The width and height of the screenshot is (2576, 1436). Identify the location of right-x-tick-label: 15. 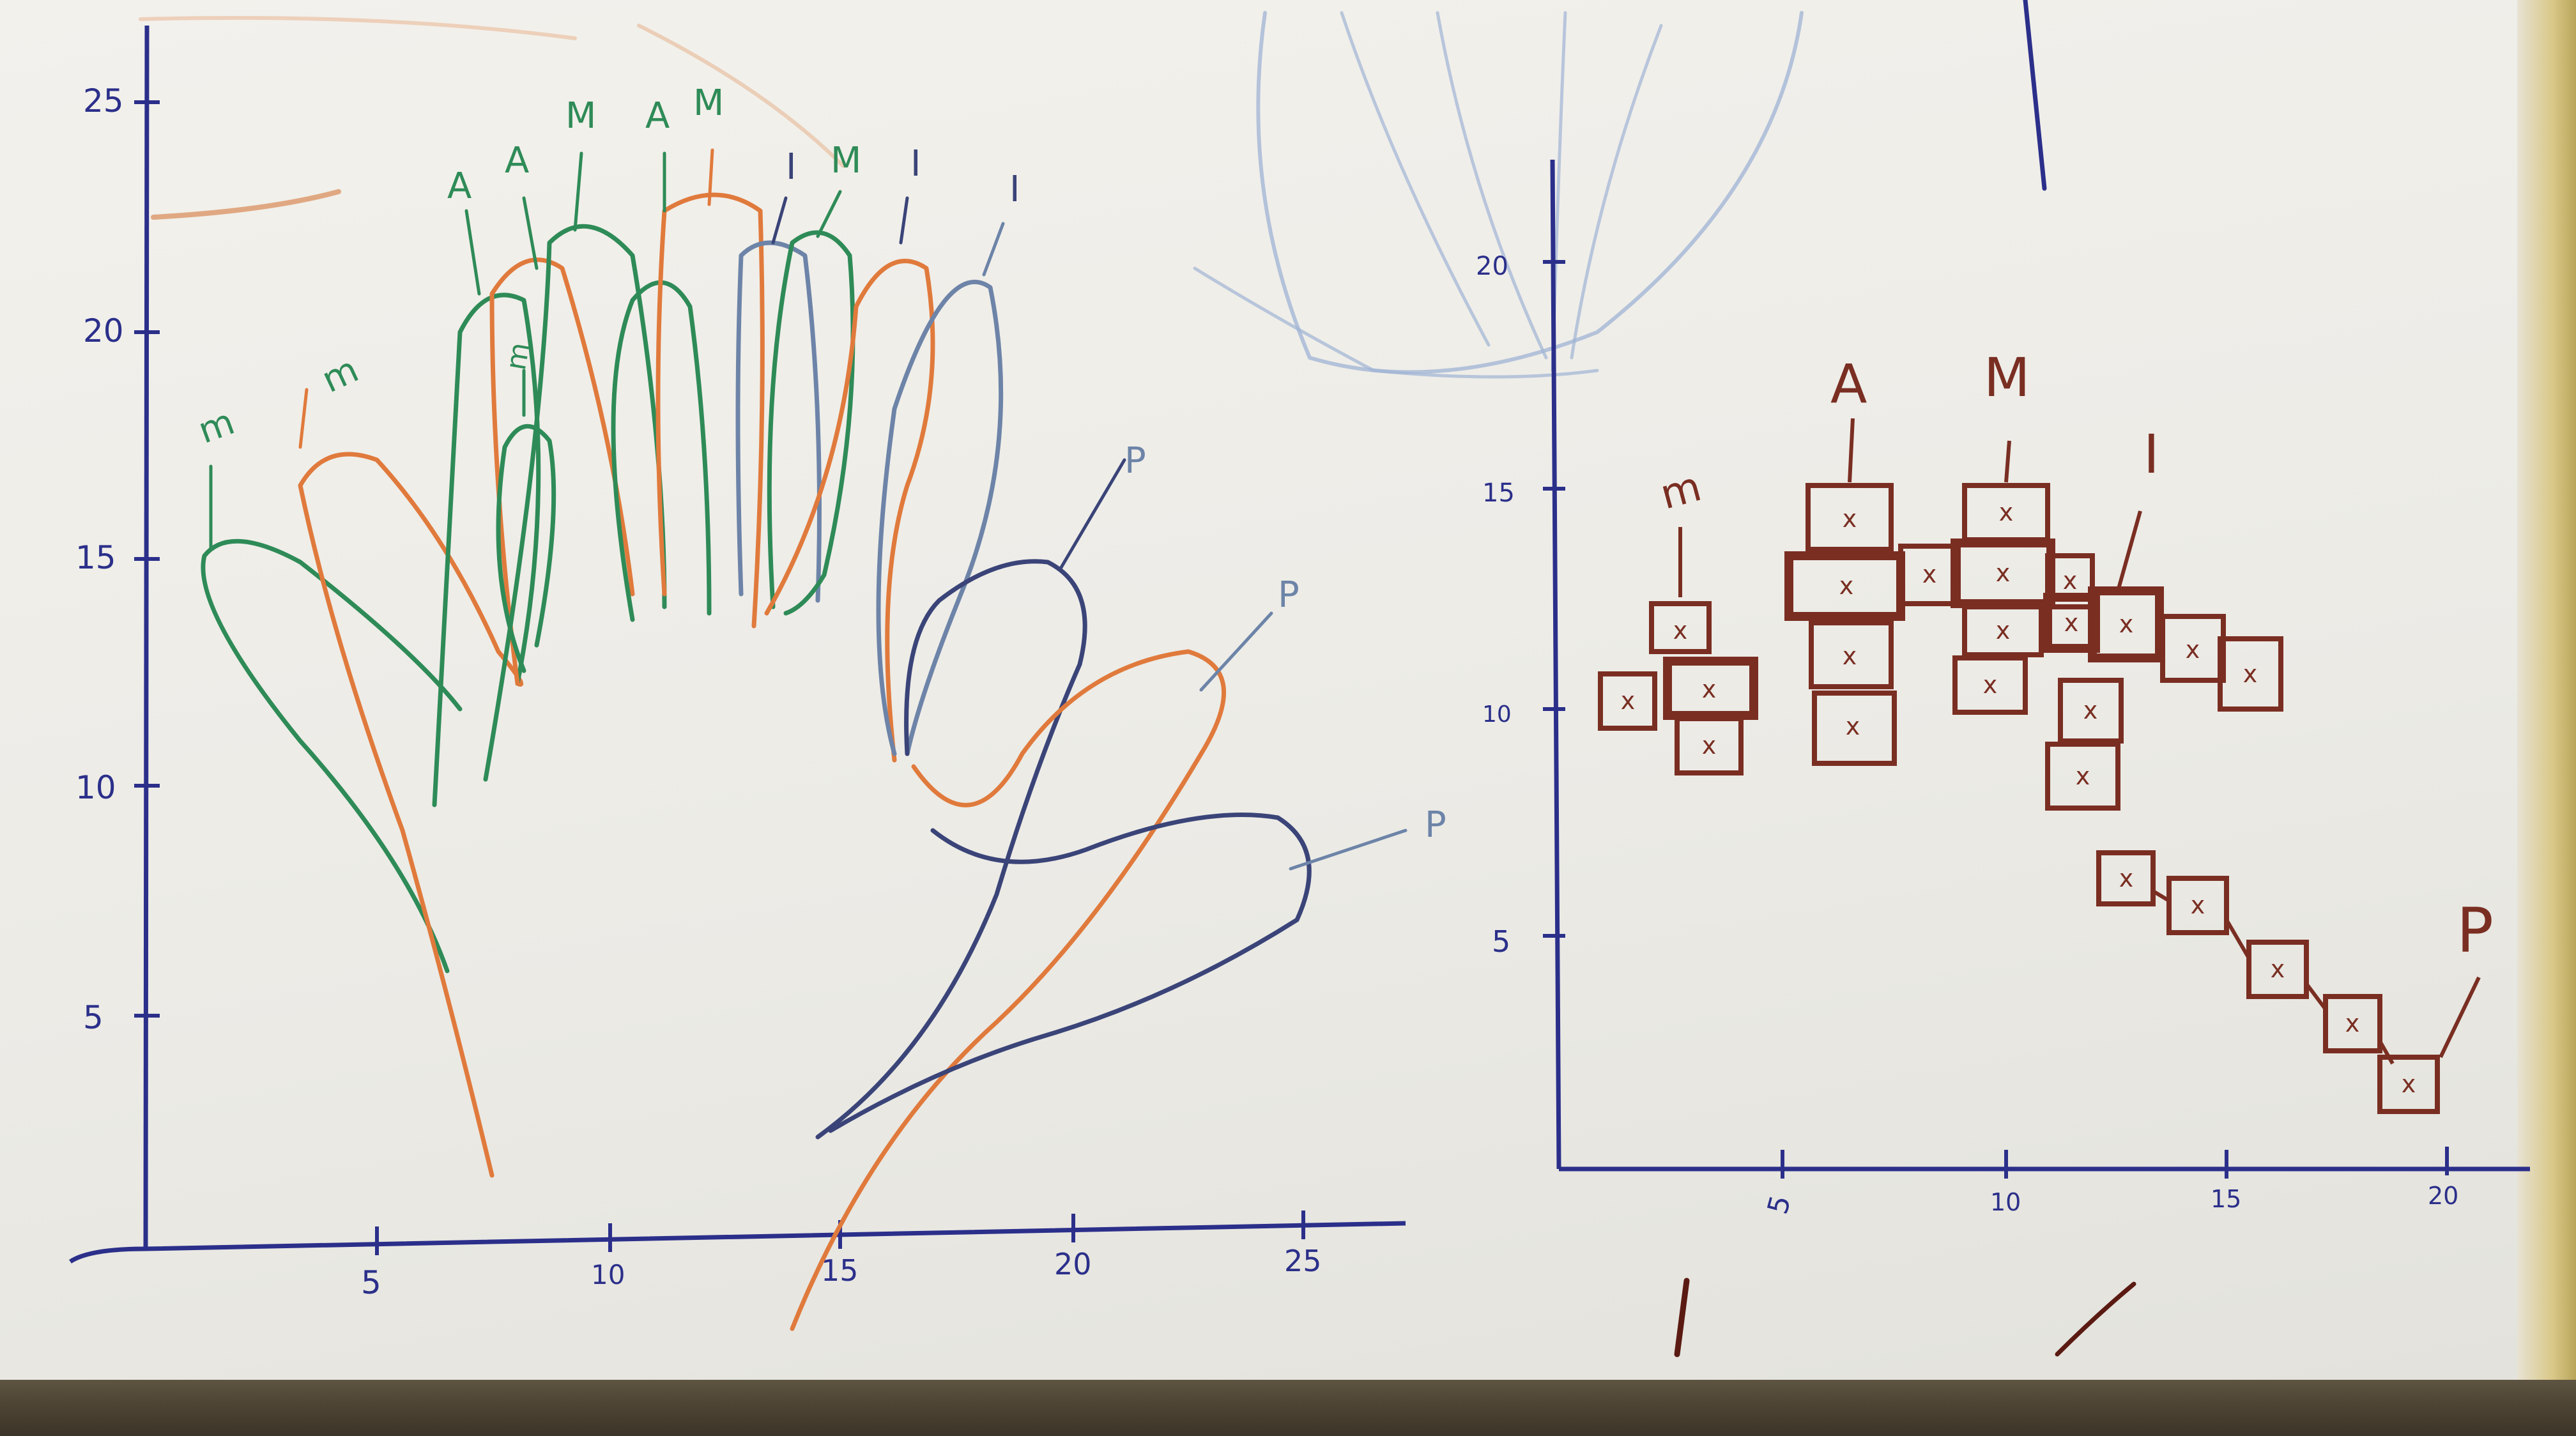
(2226, 1199).